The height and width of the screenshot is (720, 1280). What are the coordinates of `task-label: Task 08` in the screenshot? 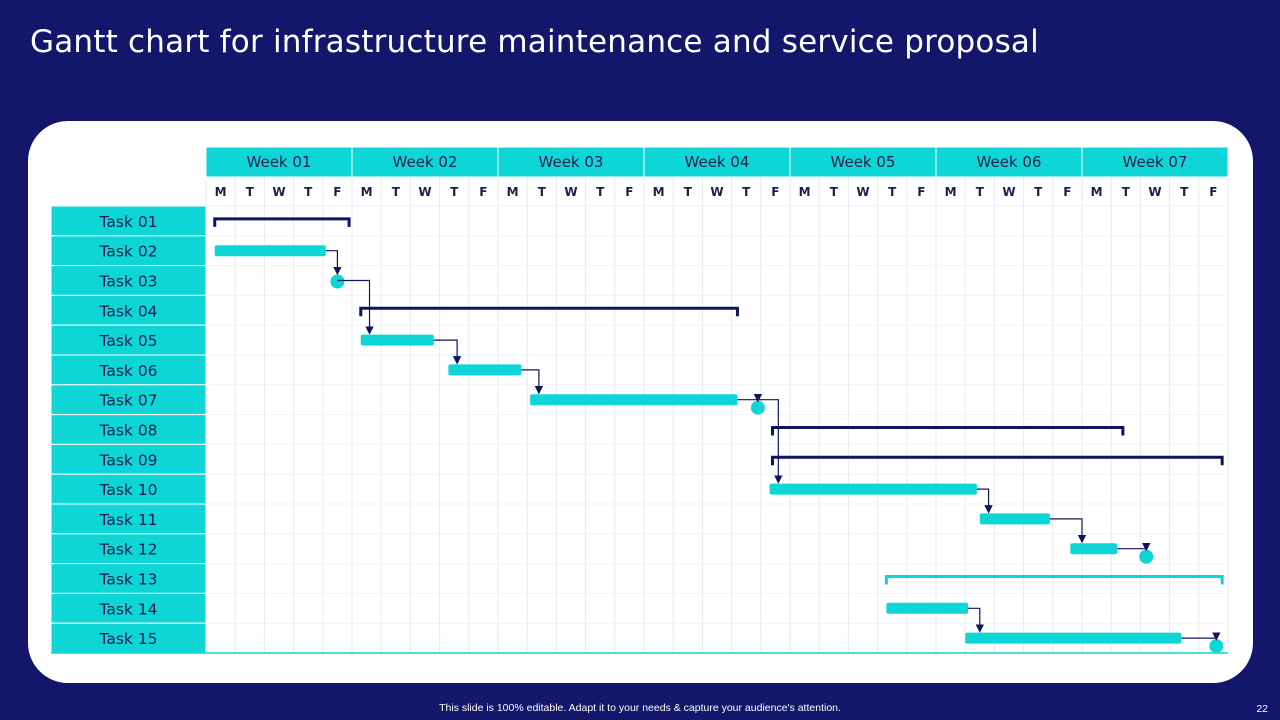 It's located at (127, 431).